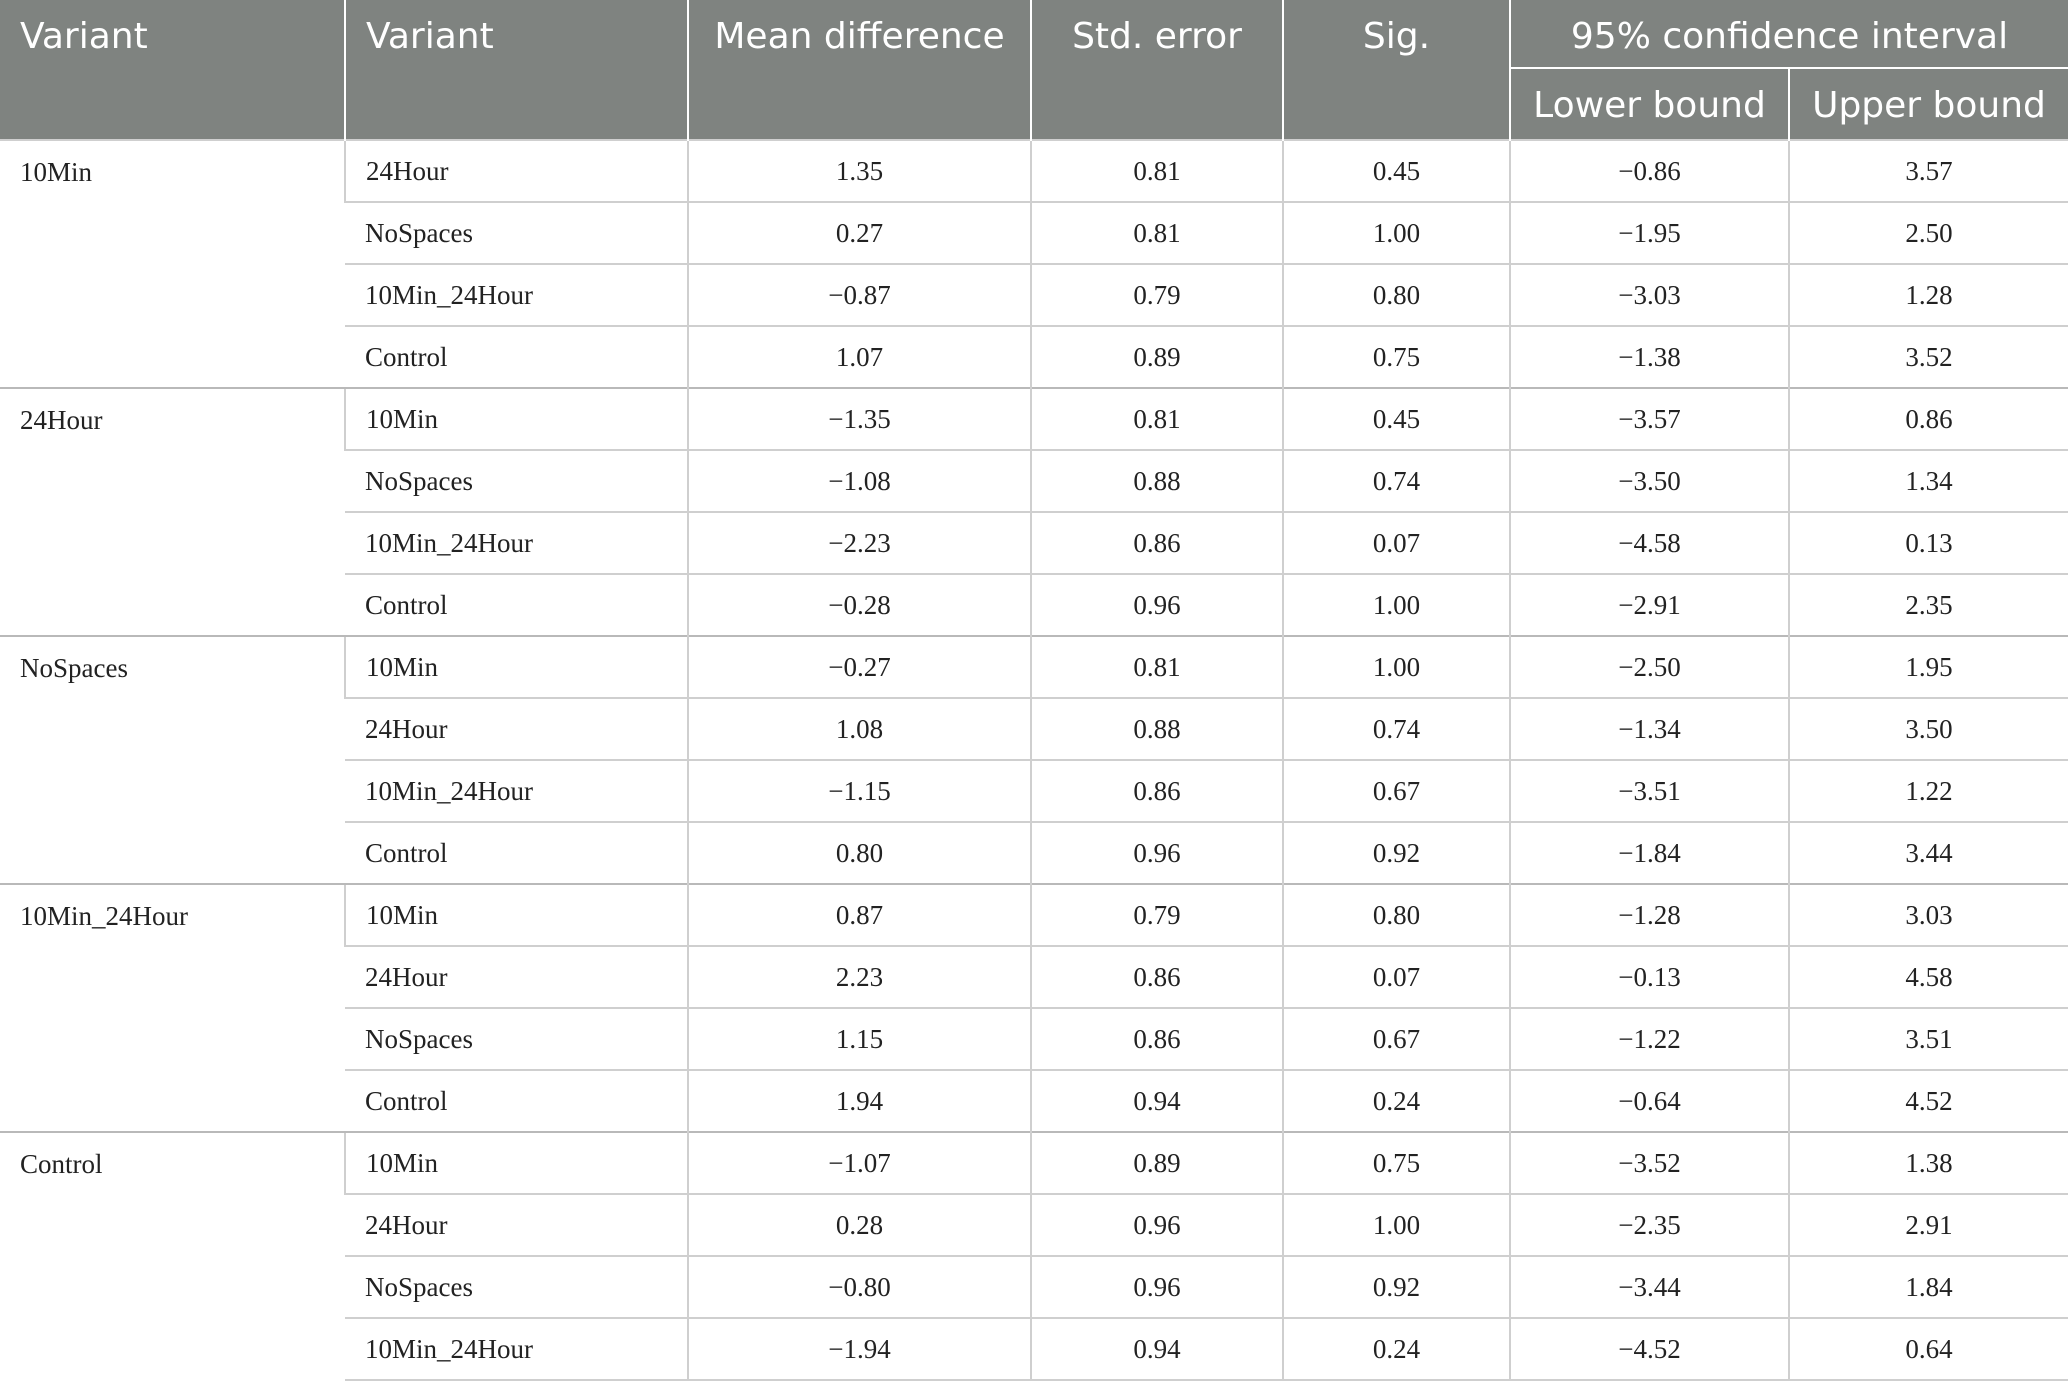 This screenshot has height=1397, width=2068. Describe the element at coordinates (859, 1349) in the screenshot. I see `mean-difference-cell: −1.94` at that location.